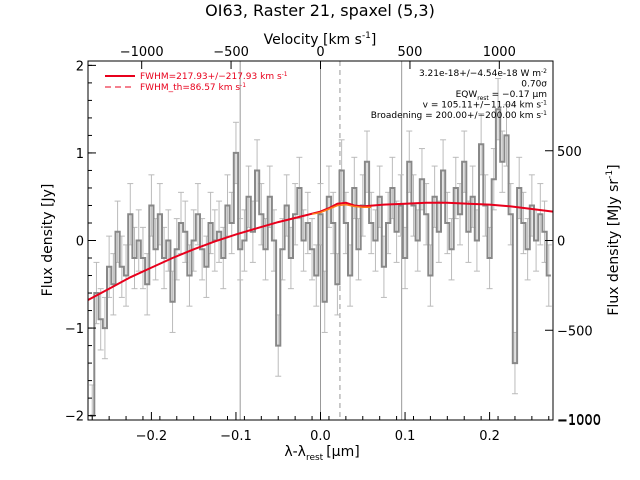 The image size is (640, 480). I want to click on y-tick-label: 2, so click(80, 66).